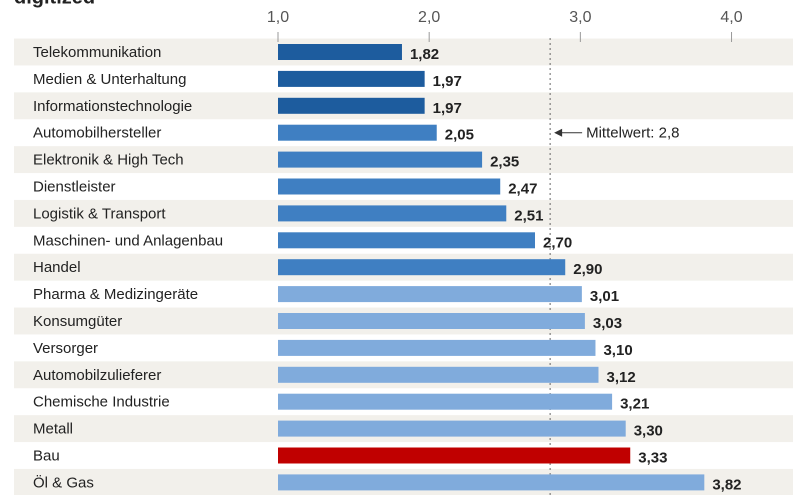  What do you see at coordinates (278, 17) in the screenshot?
I see `x-tick-label: 1,0` at bounding box center [278, 17].